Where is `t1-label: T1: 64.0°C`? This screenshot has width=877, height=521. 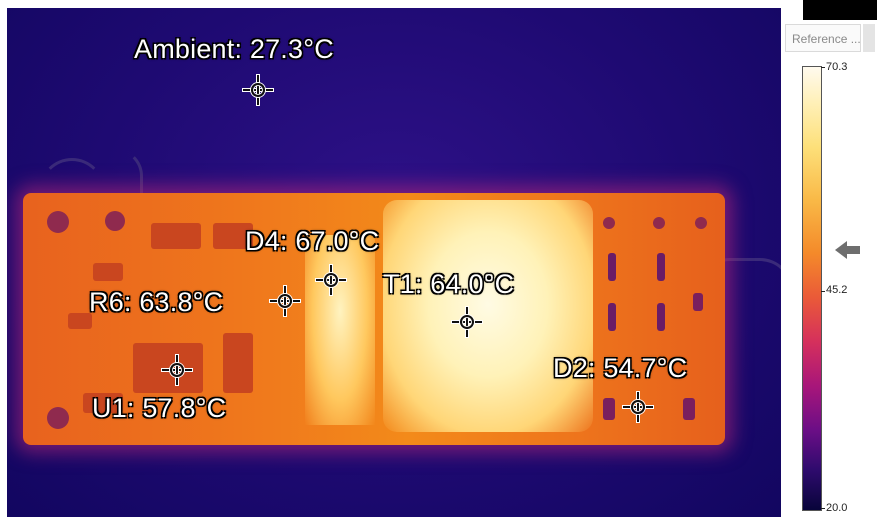 t1-label: T1: 64.0°C is located at coordinates (449, 284).